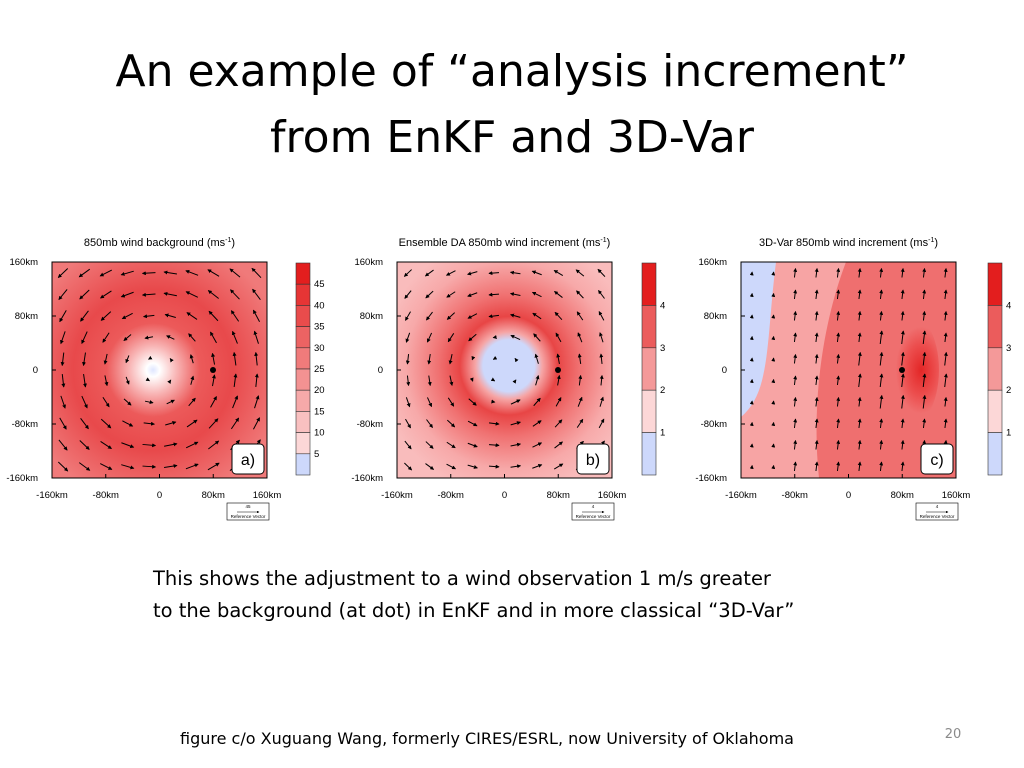  I want to click on colorbar-label: 30, so click(319, 348).